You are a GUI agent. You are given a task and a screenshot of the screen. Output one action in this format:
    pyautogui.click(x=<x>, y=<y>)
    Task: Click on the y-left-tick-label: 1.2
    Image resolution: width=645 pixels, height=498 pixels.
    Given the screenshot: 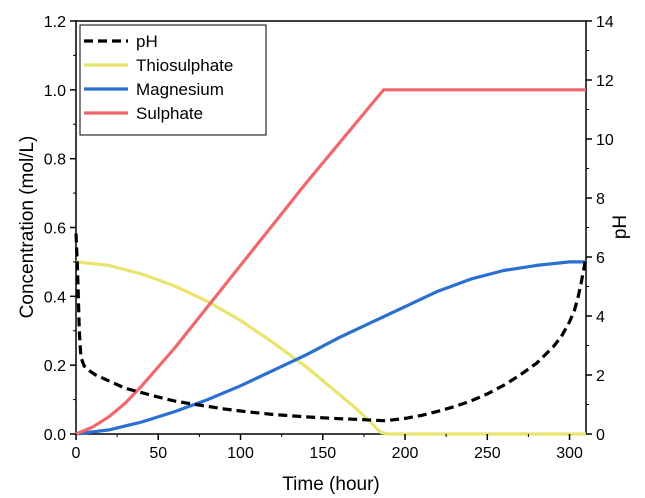 What is the action you would take?
    pyautogui.click(x=55, y=22)
    